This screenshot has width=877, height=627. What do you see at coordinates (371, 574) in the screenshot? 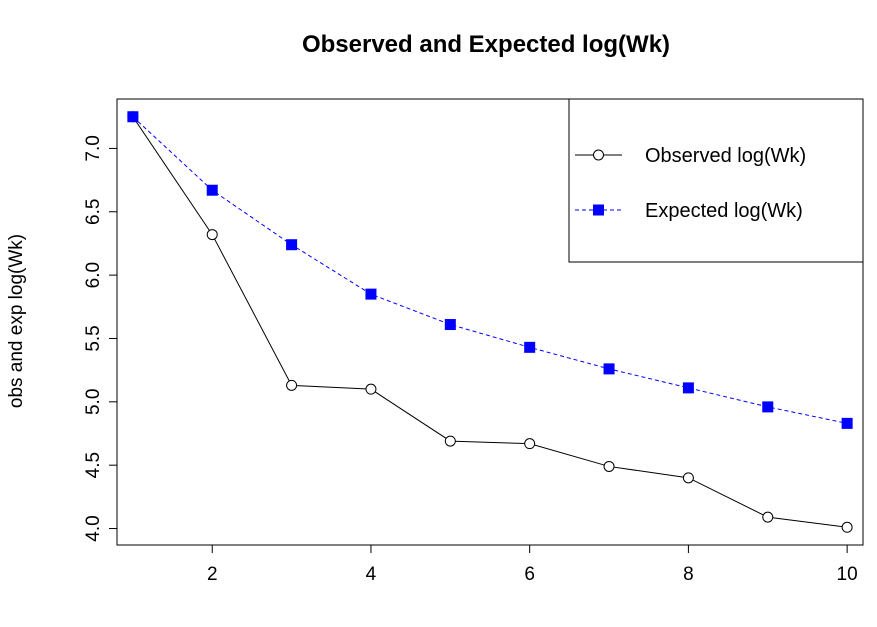
I see `x-tick-label: 4` at bounding box center [371, 574].